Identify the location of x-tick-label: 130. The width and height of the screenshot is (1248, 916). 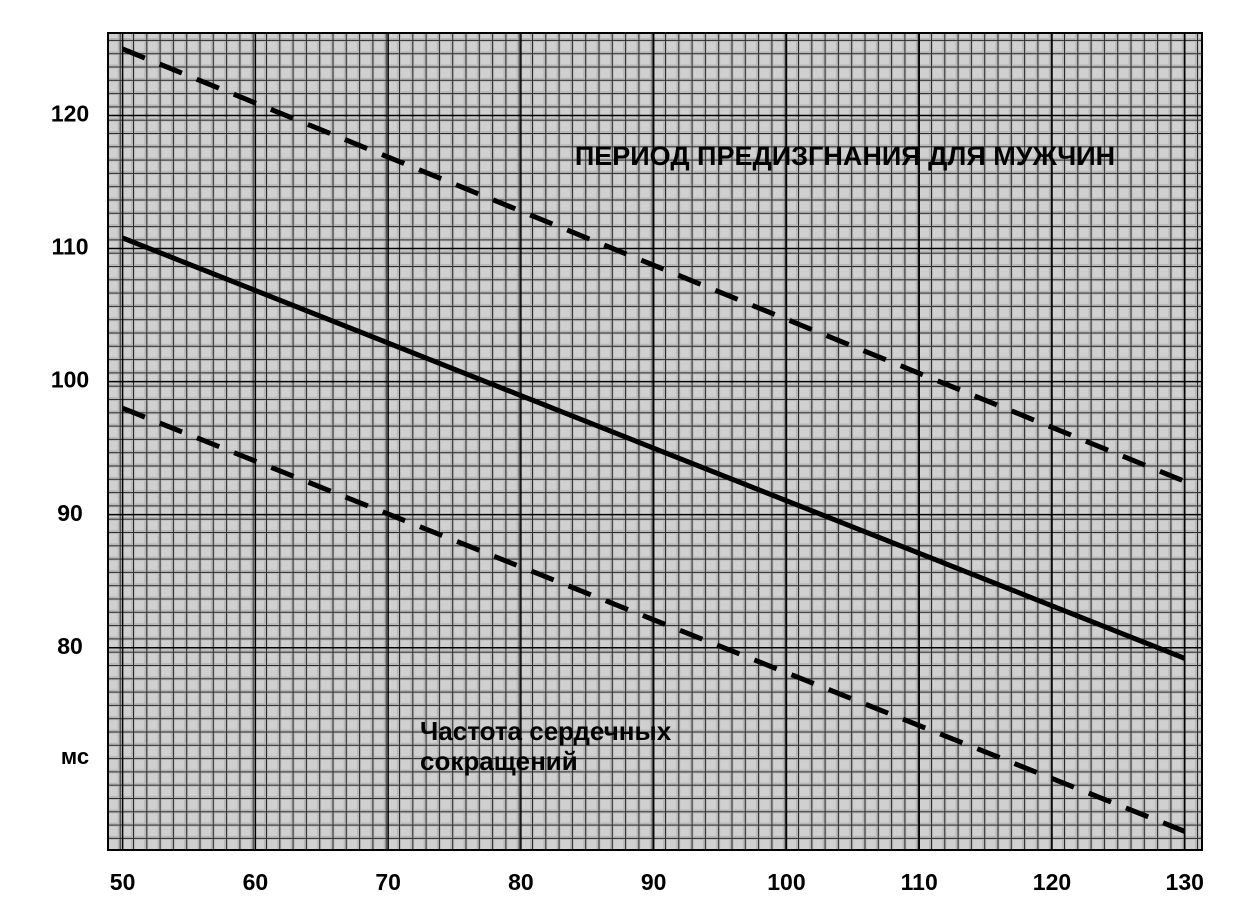
(1185, 882).